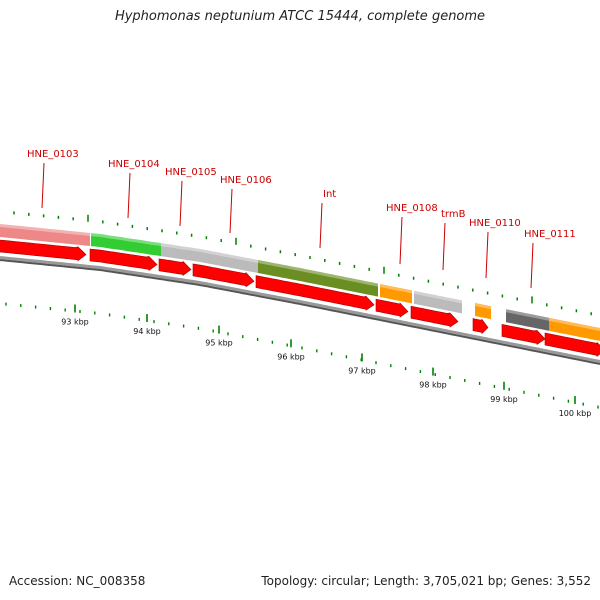 Image resolution: width=600 pixels, height=600 pixels. Describe the element at coordinates (504, 399) in the screenshot. I see `scale-label: 99 kbp` at that location.